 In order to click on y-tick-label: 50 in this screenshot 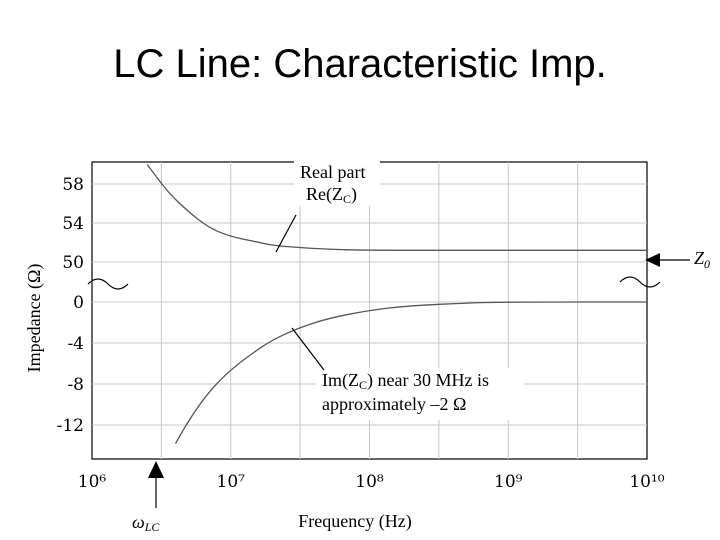, I will do `click(73, 263)`.